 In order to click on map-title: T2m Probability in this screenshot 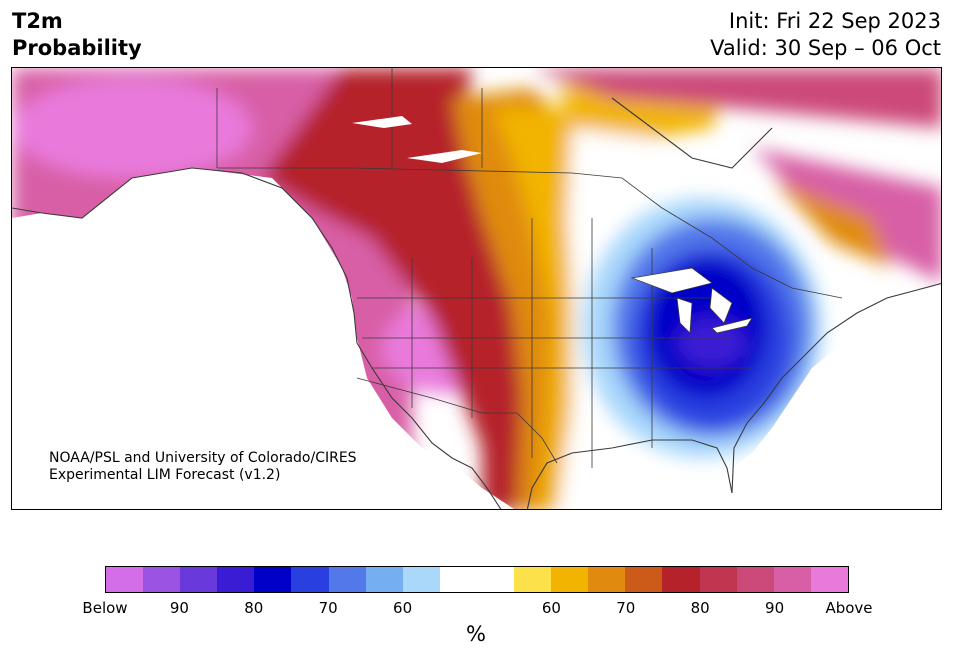, I will do `click(77, 35)`.